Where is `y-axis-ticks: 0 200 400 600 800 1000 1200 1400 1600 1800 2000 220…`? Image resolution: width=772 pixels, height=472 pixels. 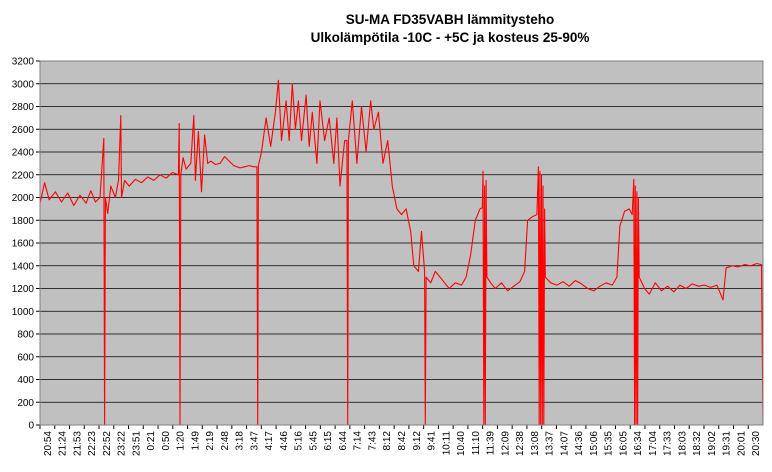 y-axis-ticks: 0 200 400 600 800 1000 1200 1400 1600 1800 2000 220… is located at coordinates (26, 244).